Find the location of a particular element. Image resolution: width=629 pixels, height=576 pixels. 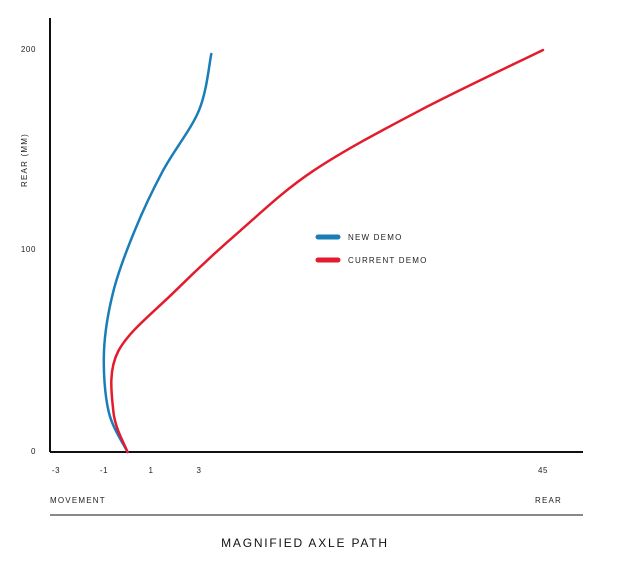

x-tick-45: 45 is located at coordinates (543, 470).